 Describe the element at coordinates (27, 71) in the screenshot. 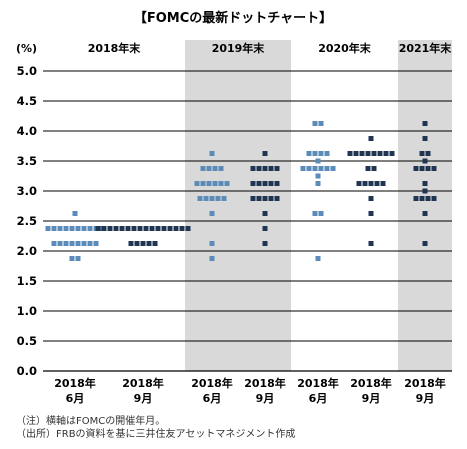

I see `y-tick-label: 5.0` at that location.